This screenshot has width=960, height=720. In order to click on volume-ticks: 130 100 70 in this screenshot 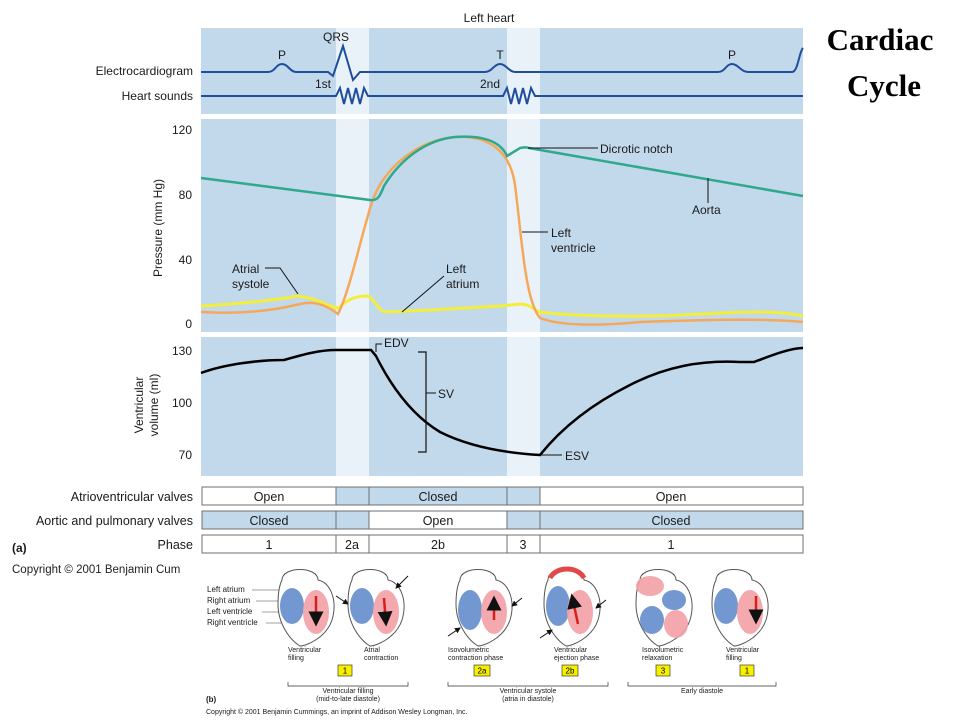, I will do `click(182, 403)`.